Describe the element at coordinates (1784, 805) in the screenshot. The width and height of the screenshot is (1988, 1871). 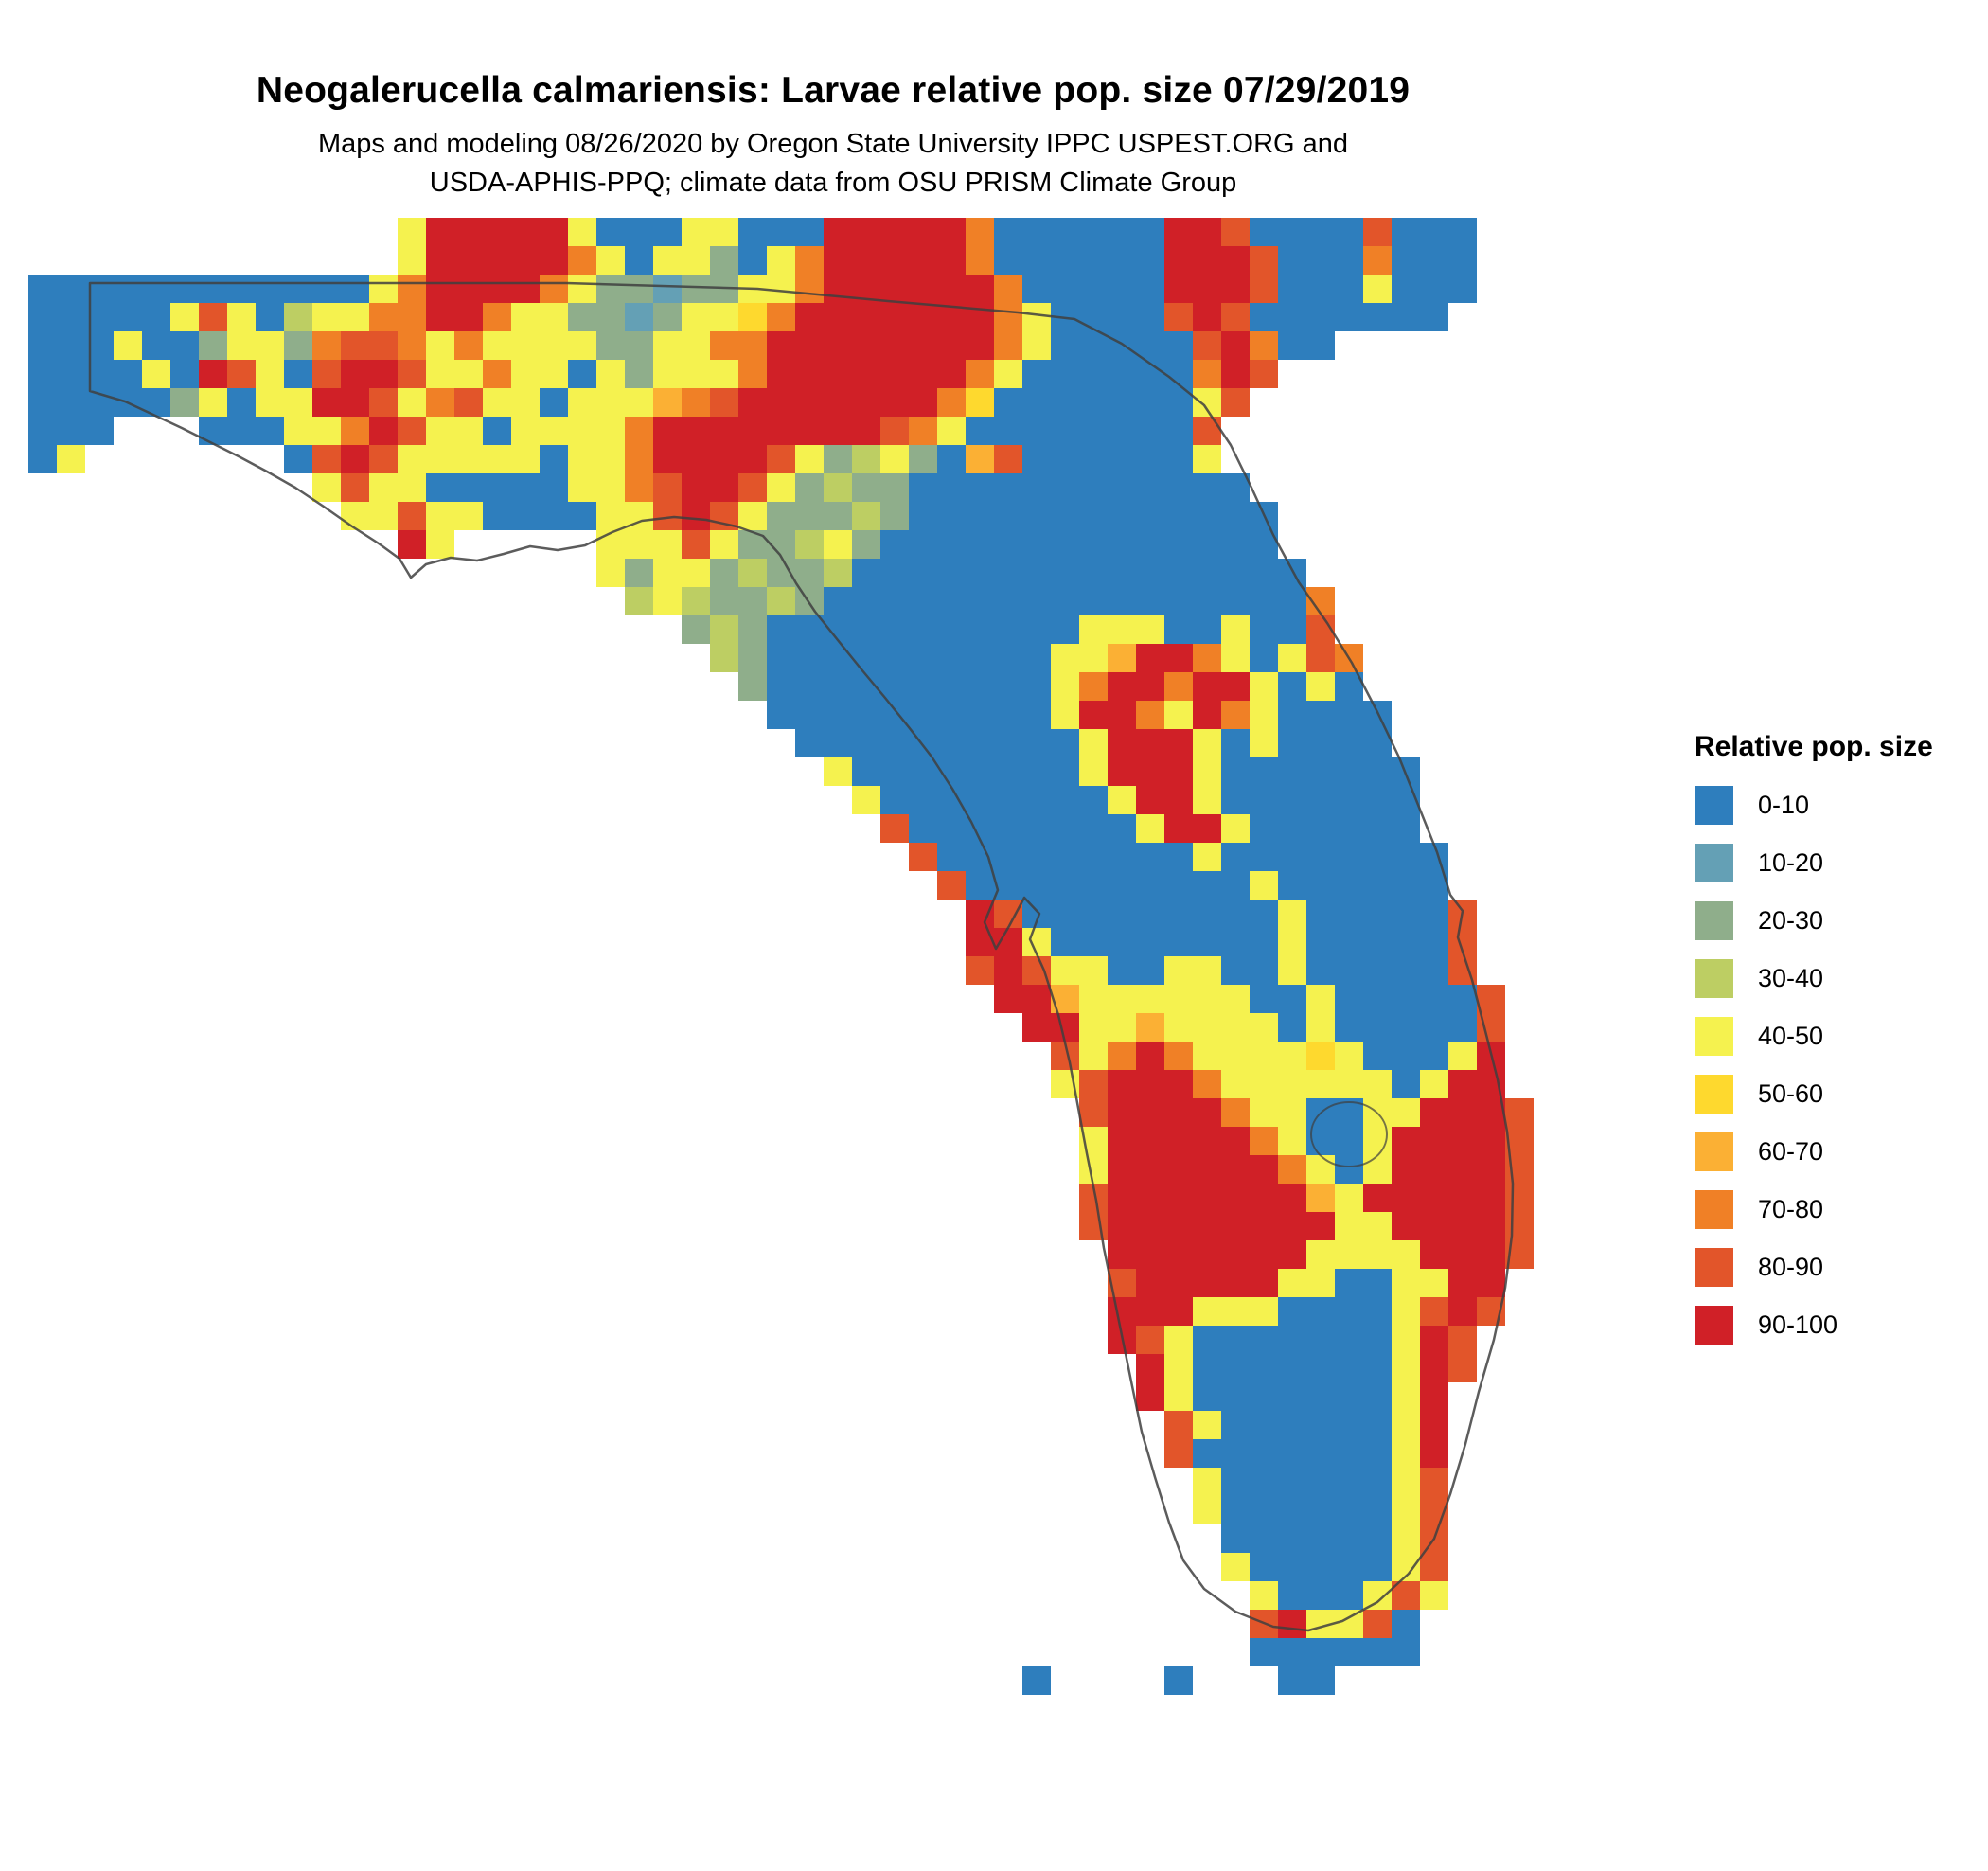
I see `legend-label: 0-10` at that location.